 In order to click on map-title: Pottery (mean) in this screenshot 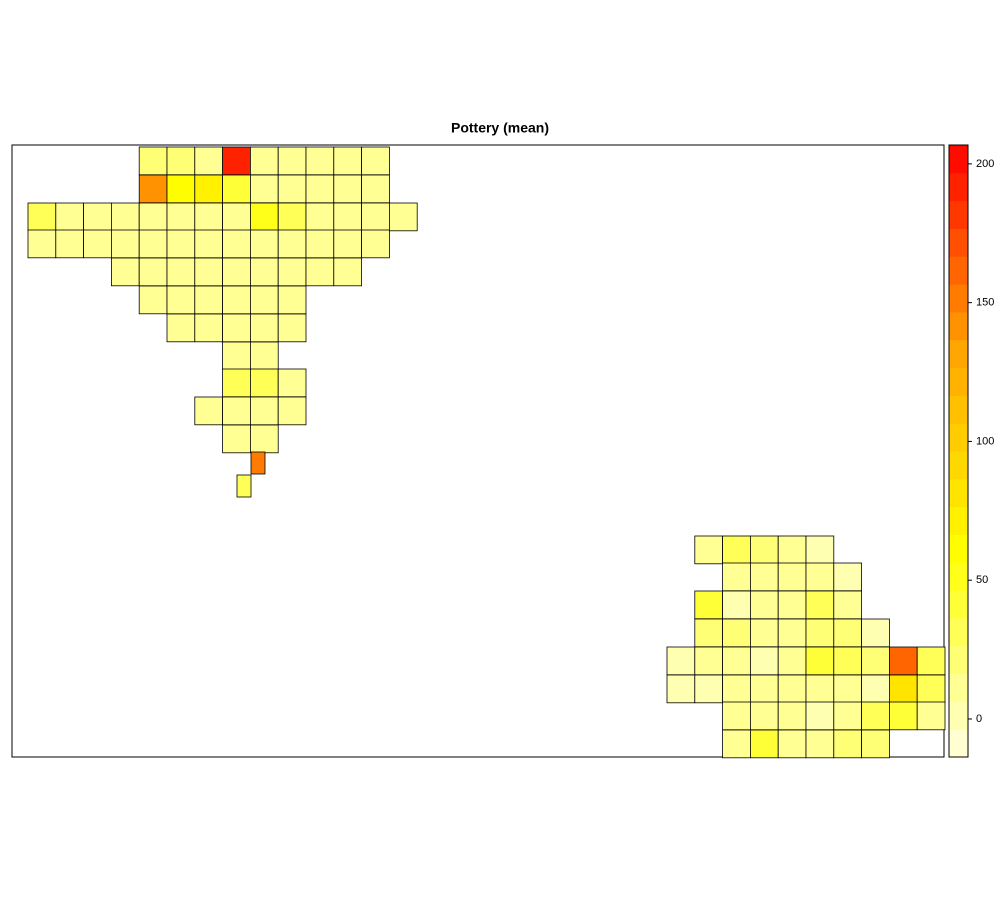, I will do `click(500, 128)`.